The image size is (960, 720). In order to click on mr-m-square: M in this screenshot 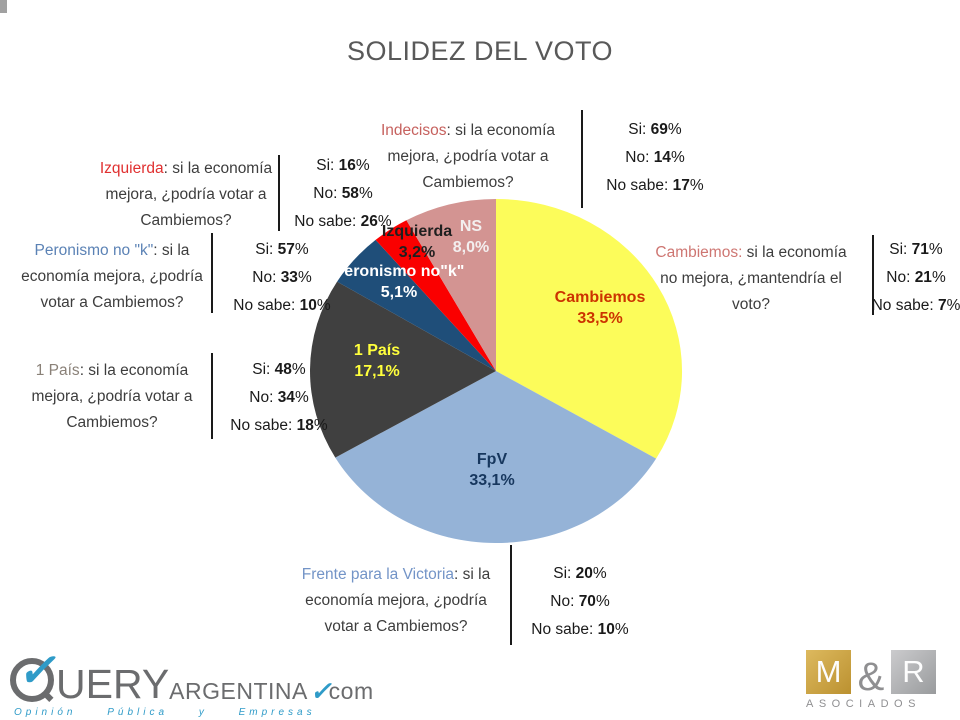, I will do `click(828, 672)`.